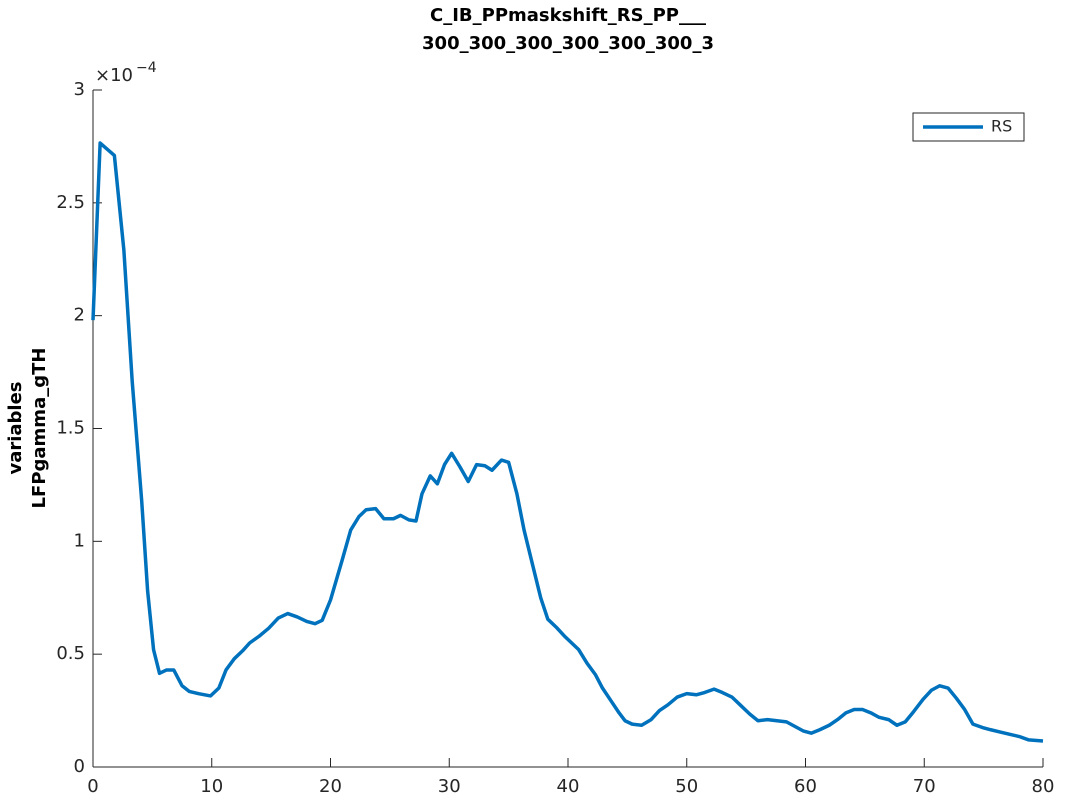  I want to click on x-tick-label: 0, so click(92, 786).